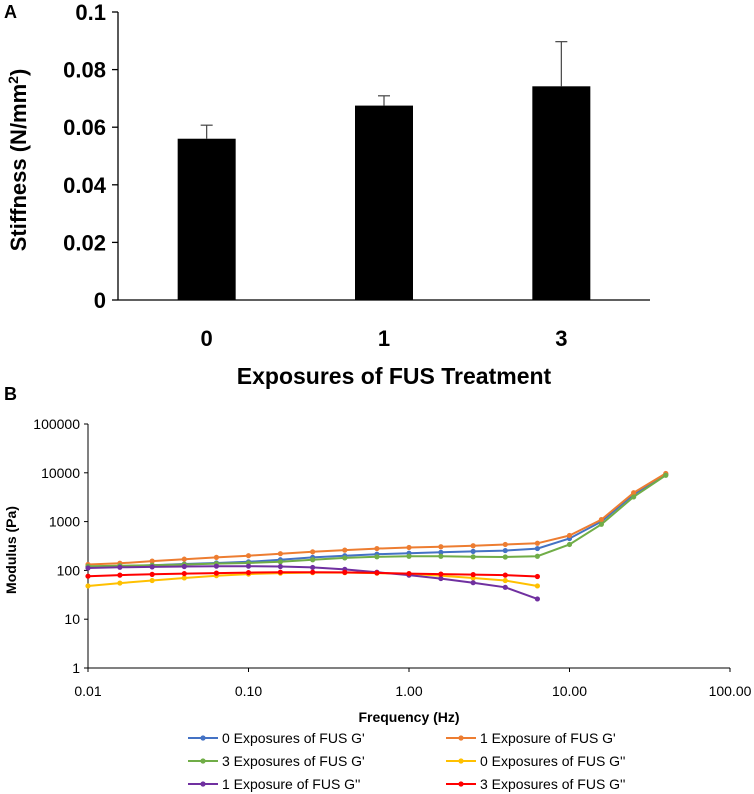 Image resolution: width=754 pixels, height=794 pixels. I want to click on panel-b-legend-item: 3 Exposures of FUS G'', so click(535, 784).